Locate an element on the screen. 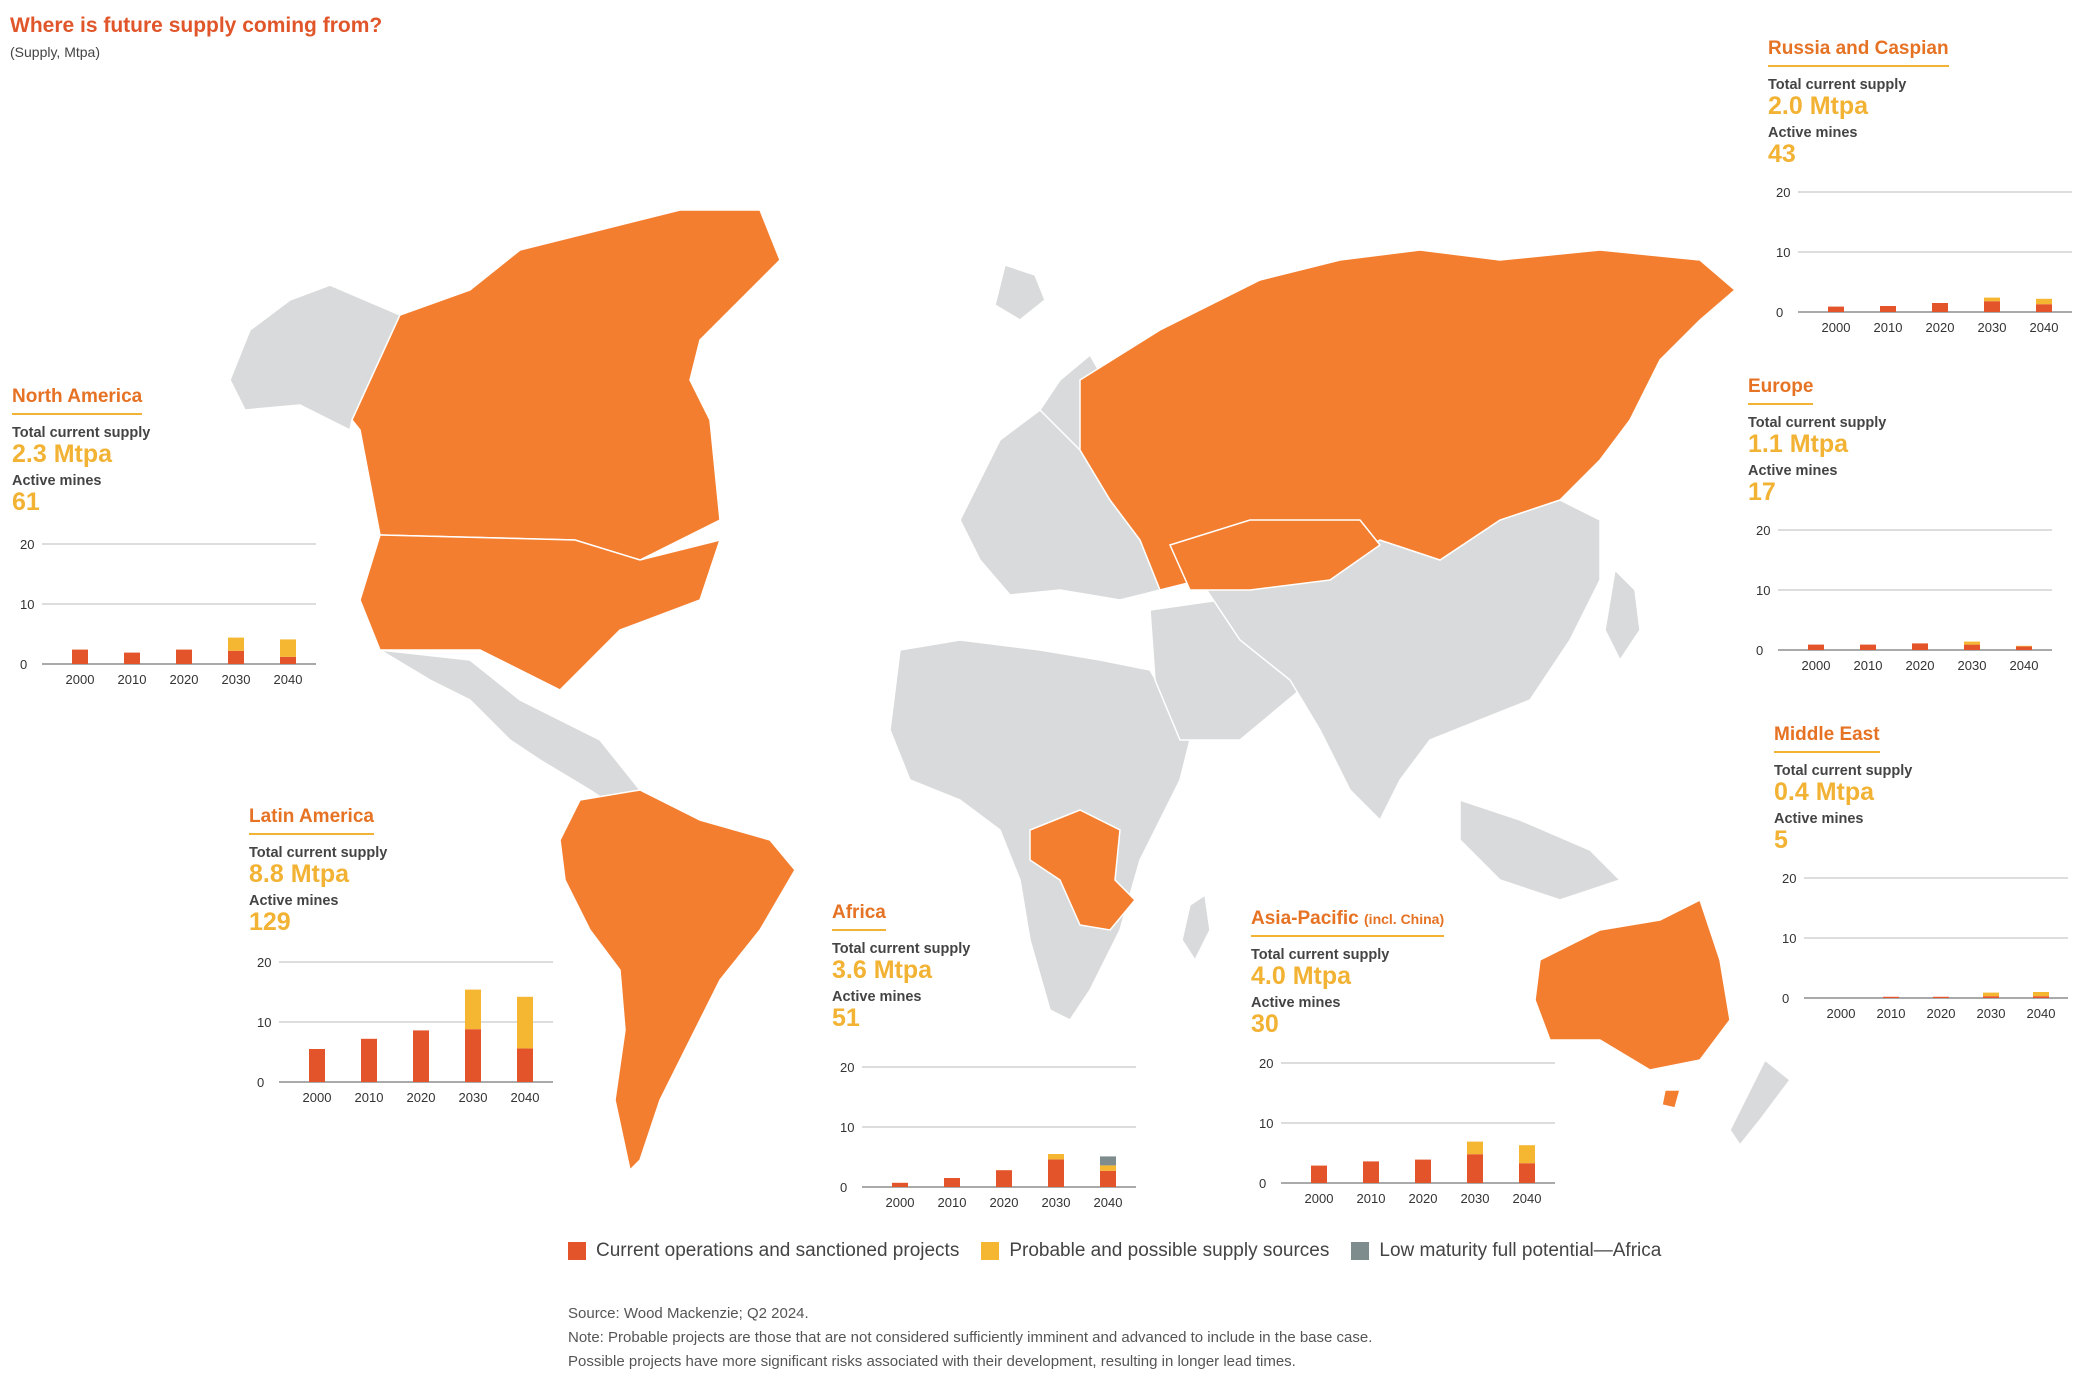 The image size is (2080, 1374). total-supply-value: 2.0 Mtpa is located at coordinates (1818, 106).